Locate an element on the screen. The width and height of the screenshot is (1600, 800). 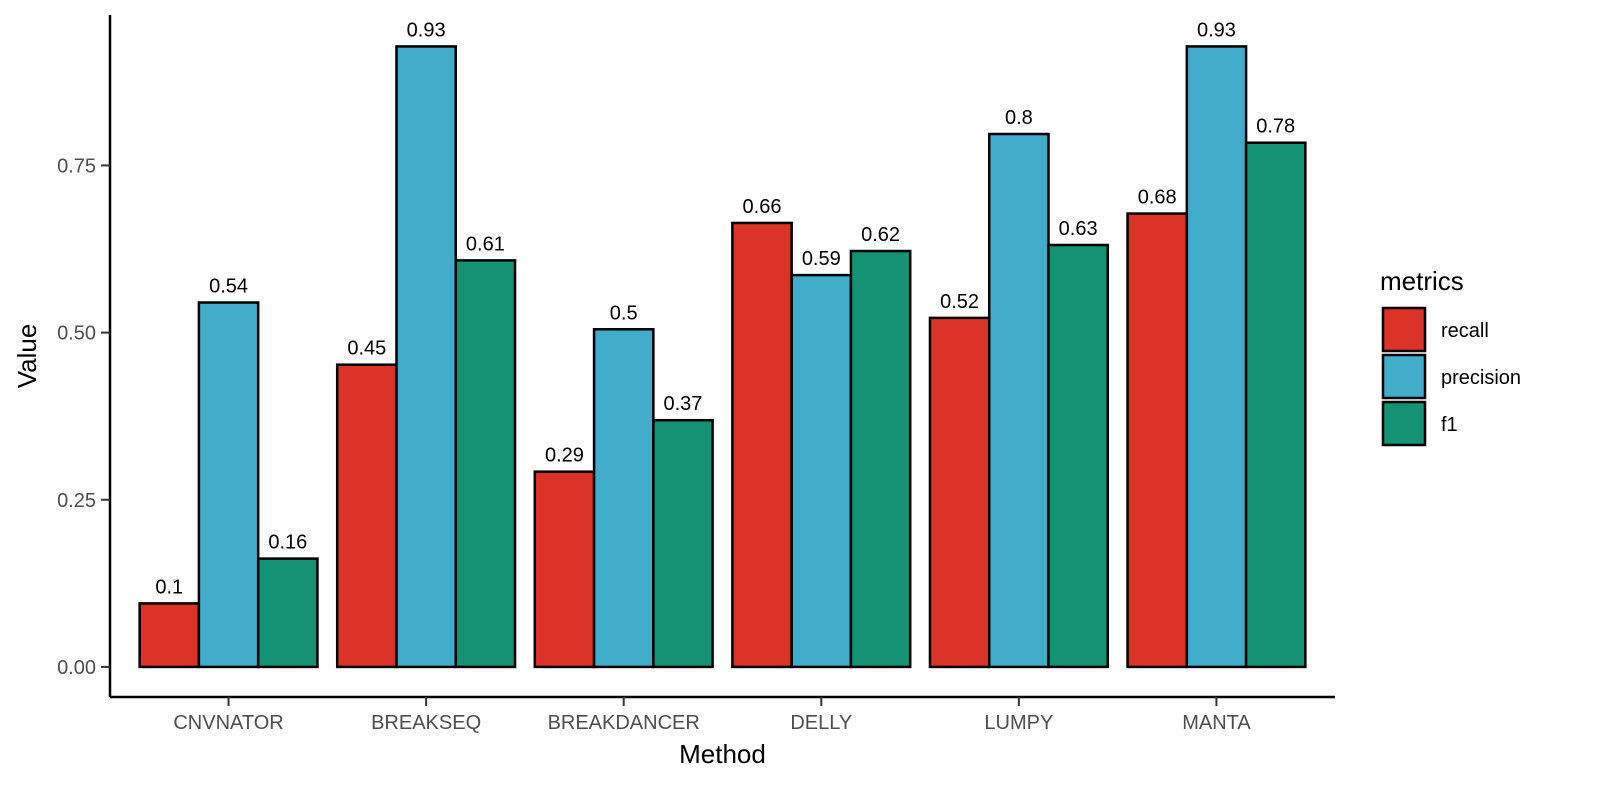
x-tick-label-lumpy: LUMPY is located at coordinates (1018, 723).